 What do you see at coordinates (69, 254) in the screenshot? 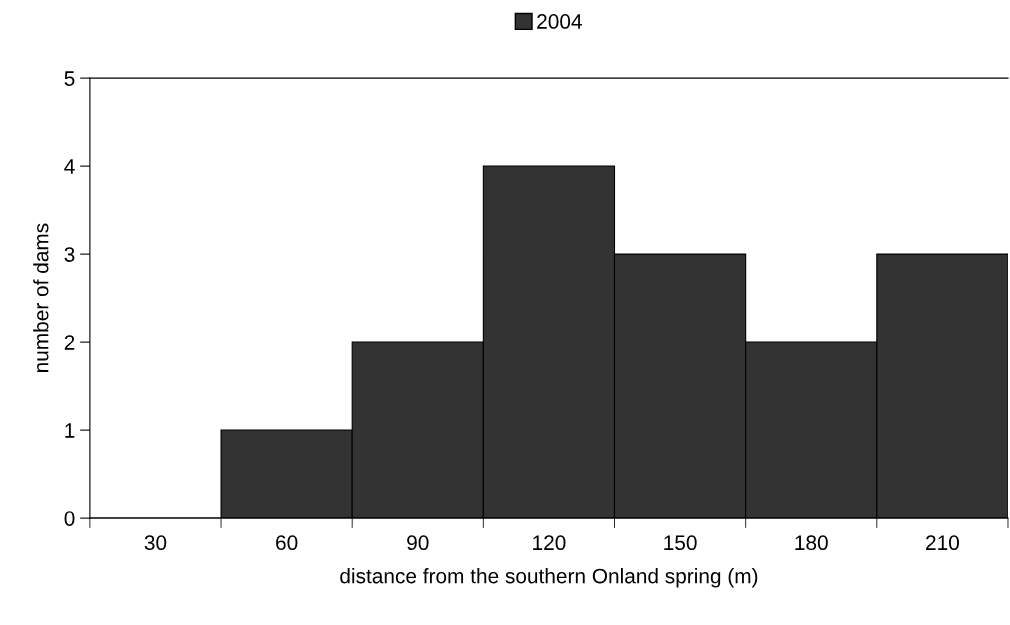
I see `y-tick-label: 3` at bounding box center [69, 254].